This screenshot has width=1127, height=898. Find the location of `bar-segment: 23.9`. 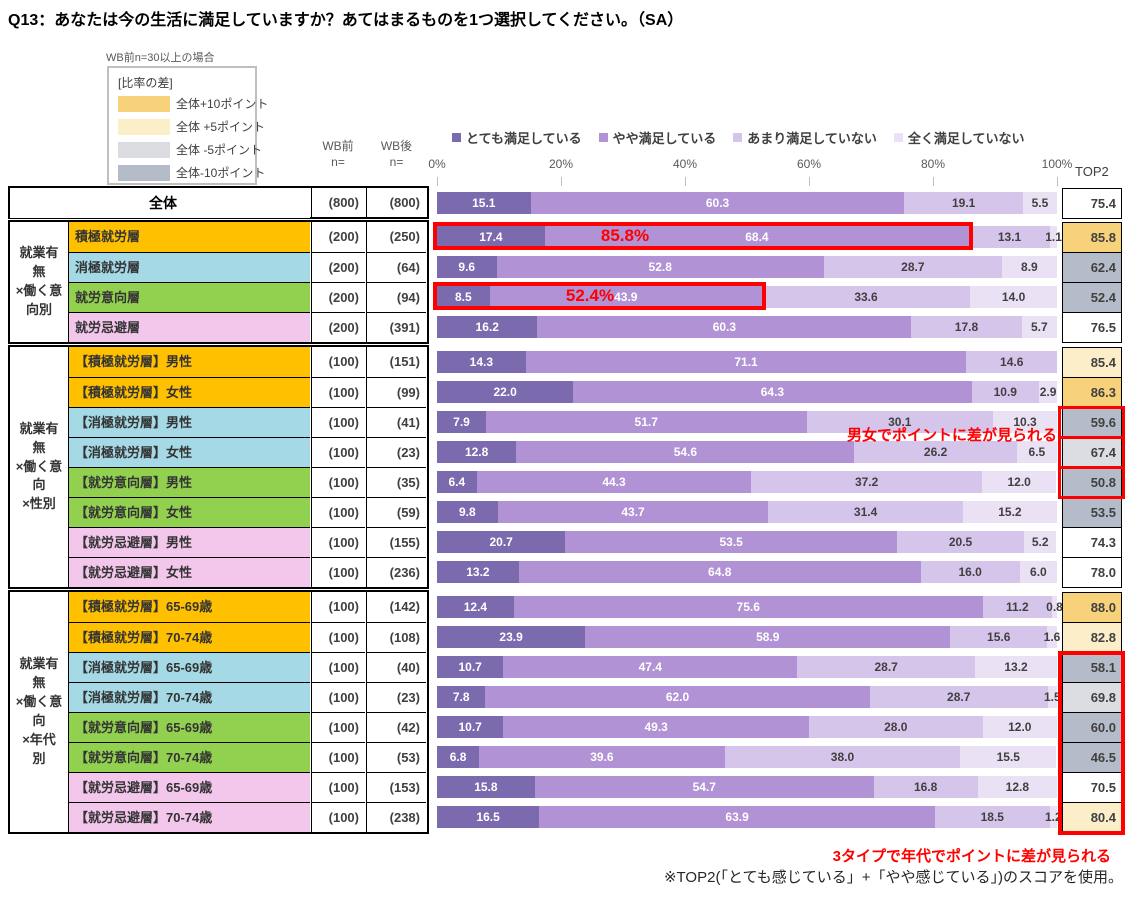

bar-segment: 23.9 is located at coordinates (511, 637).